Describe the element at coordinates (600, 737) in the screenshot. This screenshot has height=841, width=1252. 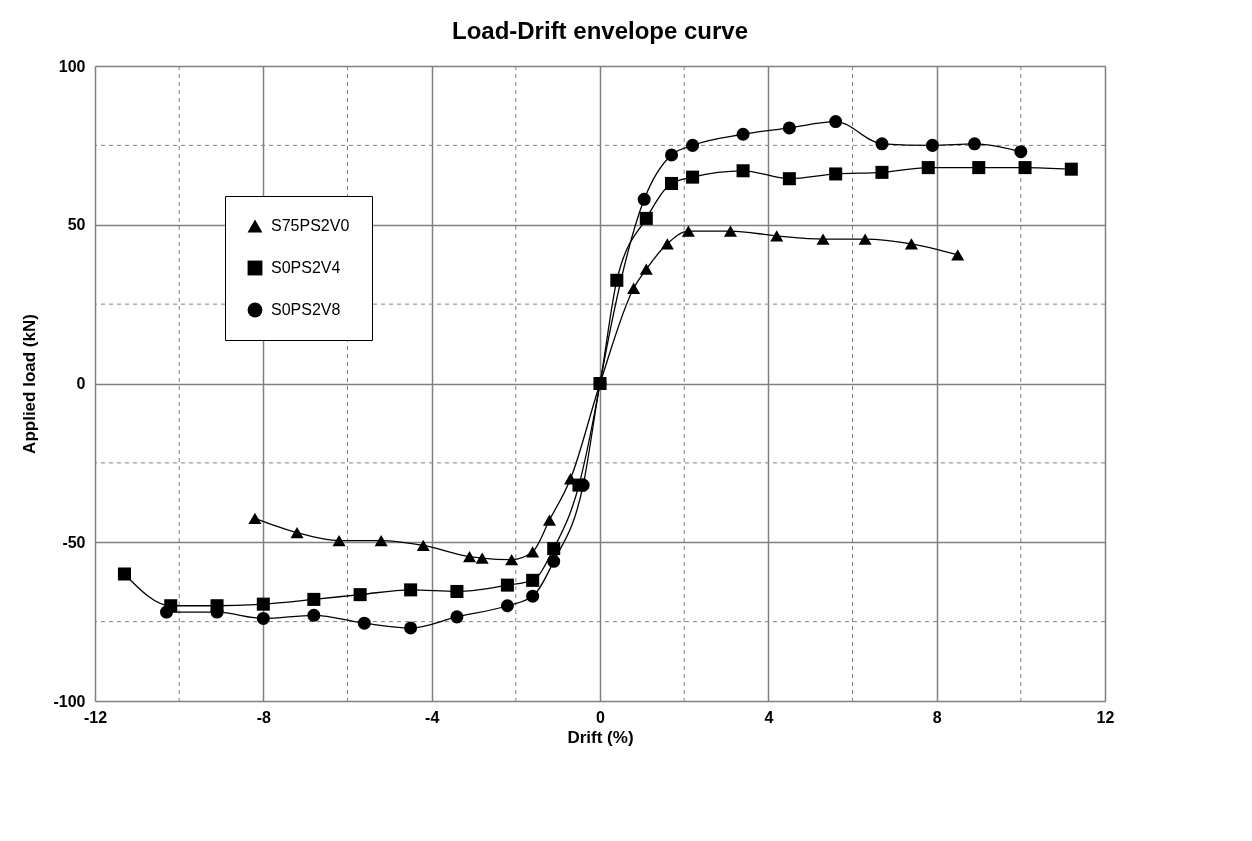
I see `x-axis-title: Drift (%)` at that location.